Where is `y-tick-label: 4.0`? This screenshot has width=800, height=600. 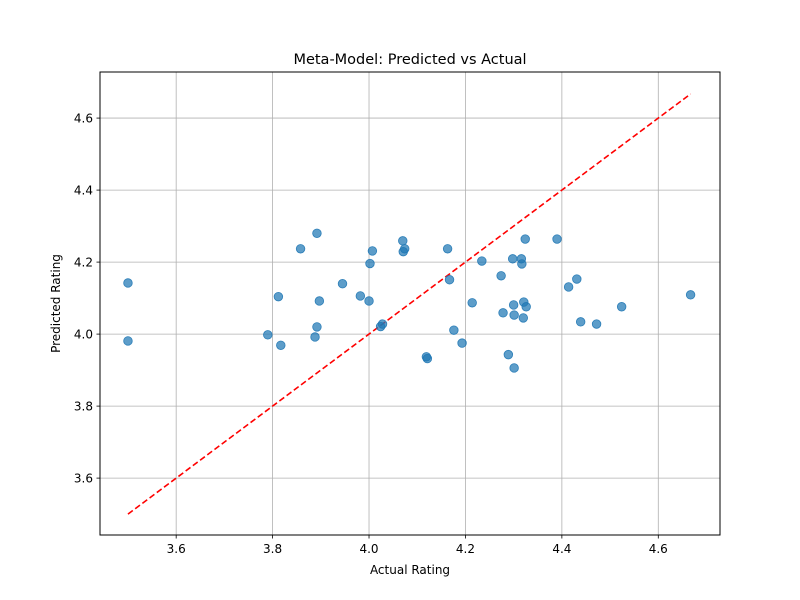
y-tick-label: 4.0 is located at coordinates (83, 334).